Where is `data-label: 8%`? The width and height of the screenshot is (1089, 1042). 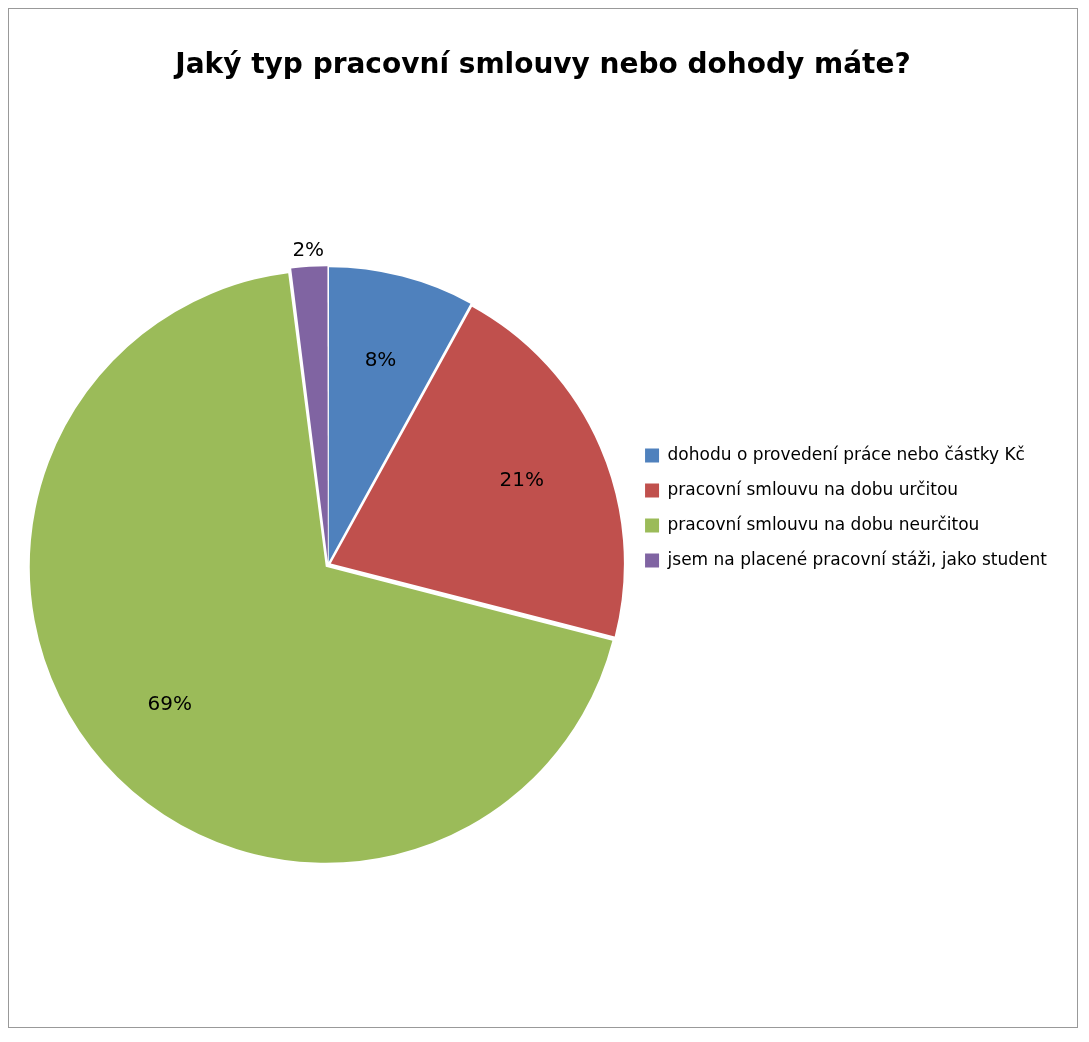 data-label: 8% is located at coordinates (380, 358).